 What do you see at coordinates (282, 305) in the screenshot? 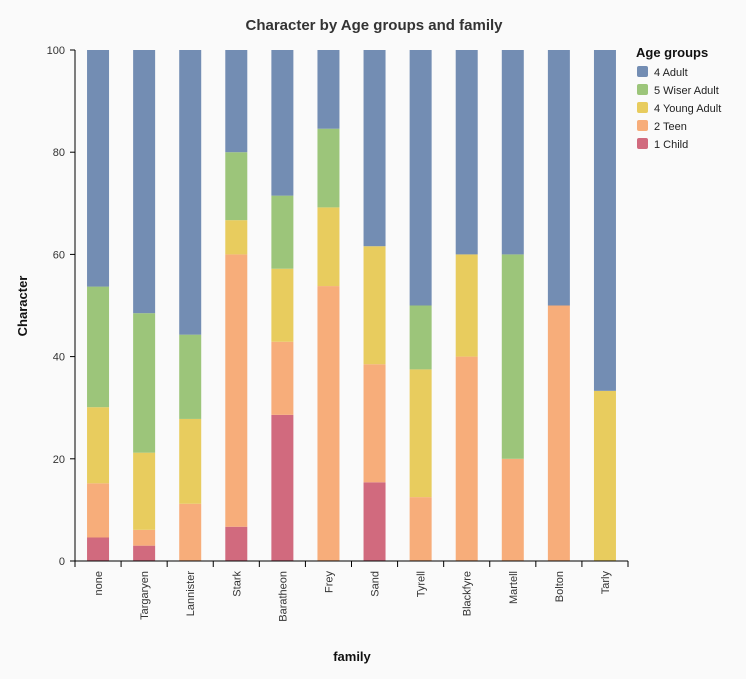
I see `bar-baratheon-4-young-adult` at bounding box center [282, 305].